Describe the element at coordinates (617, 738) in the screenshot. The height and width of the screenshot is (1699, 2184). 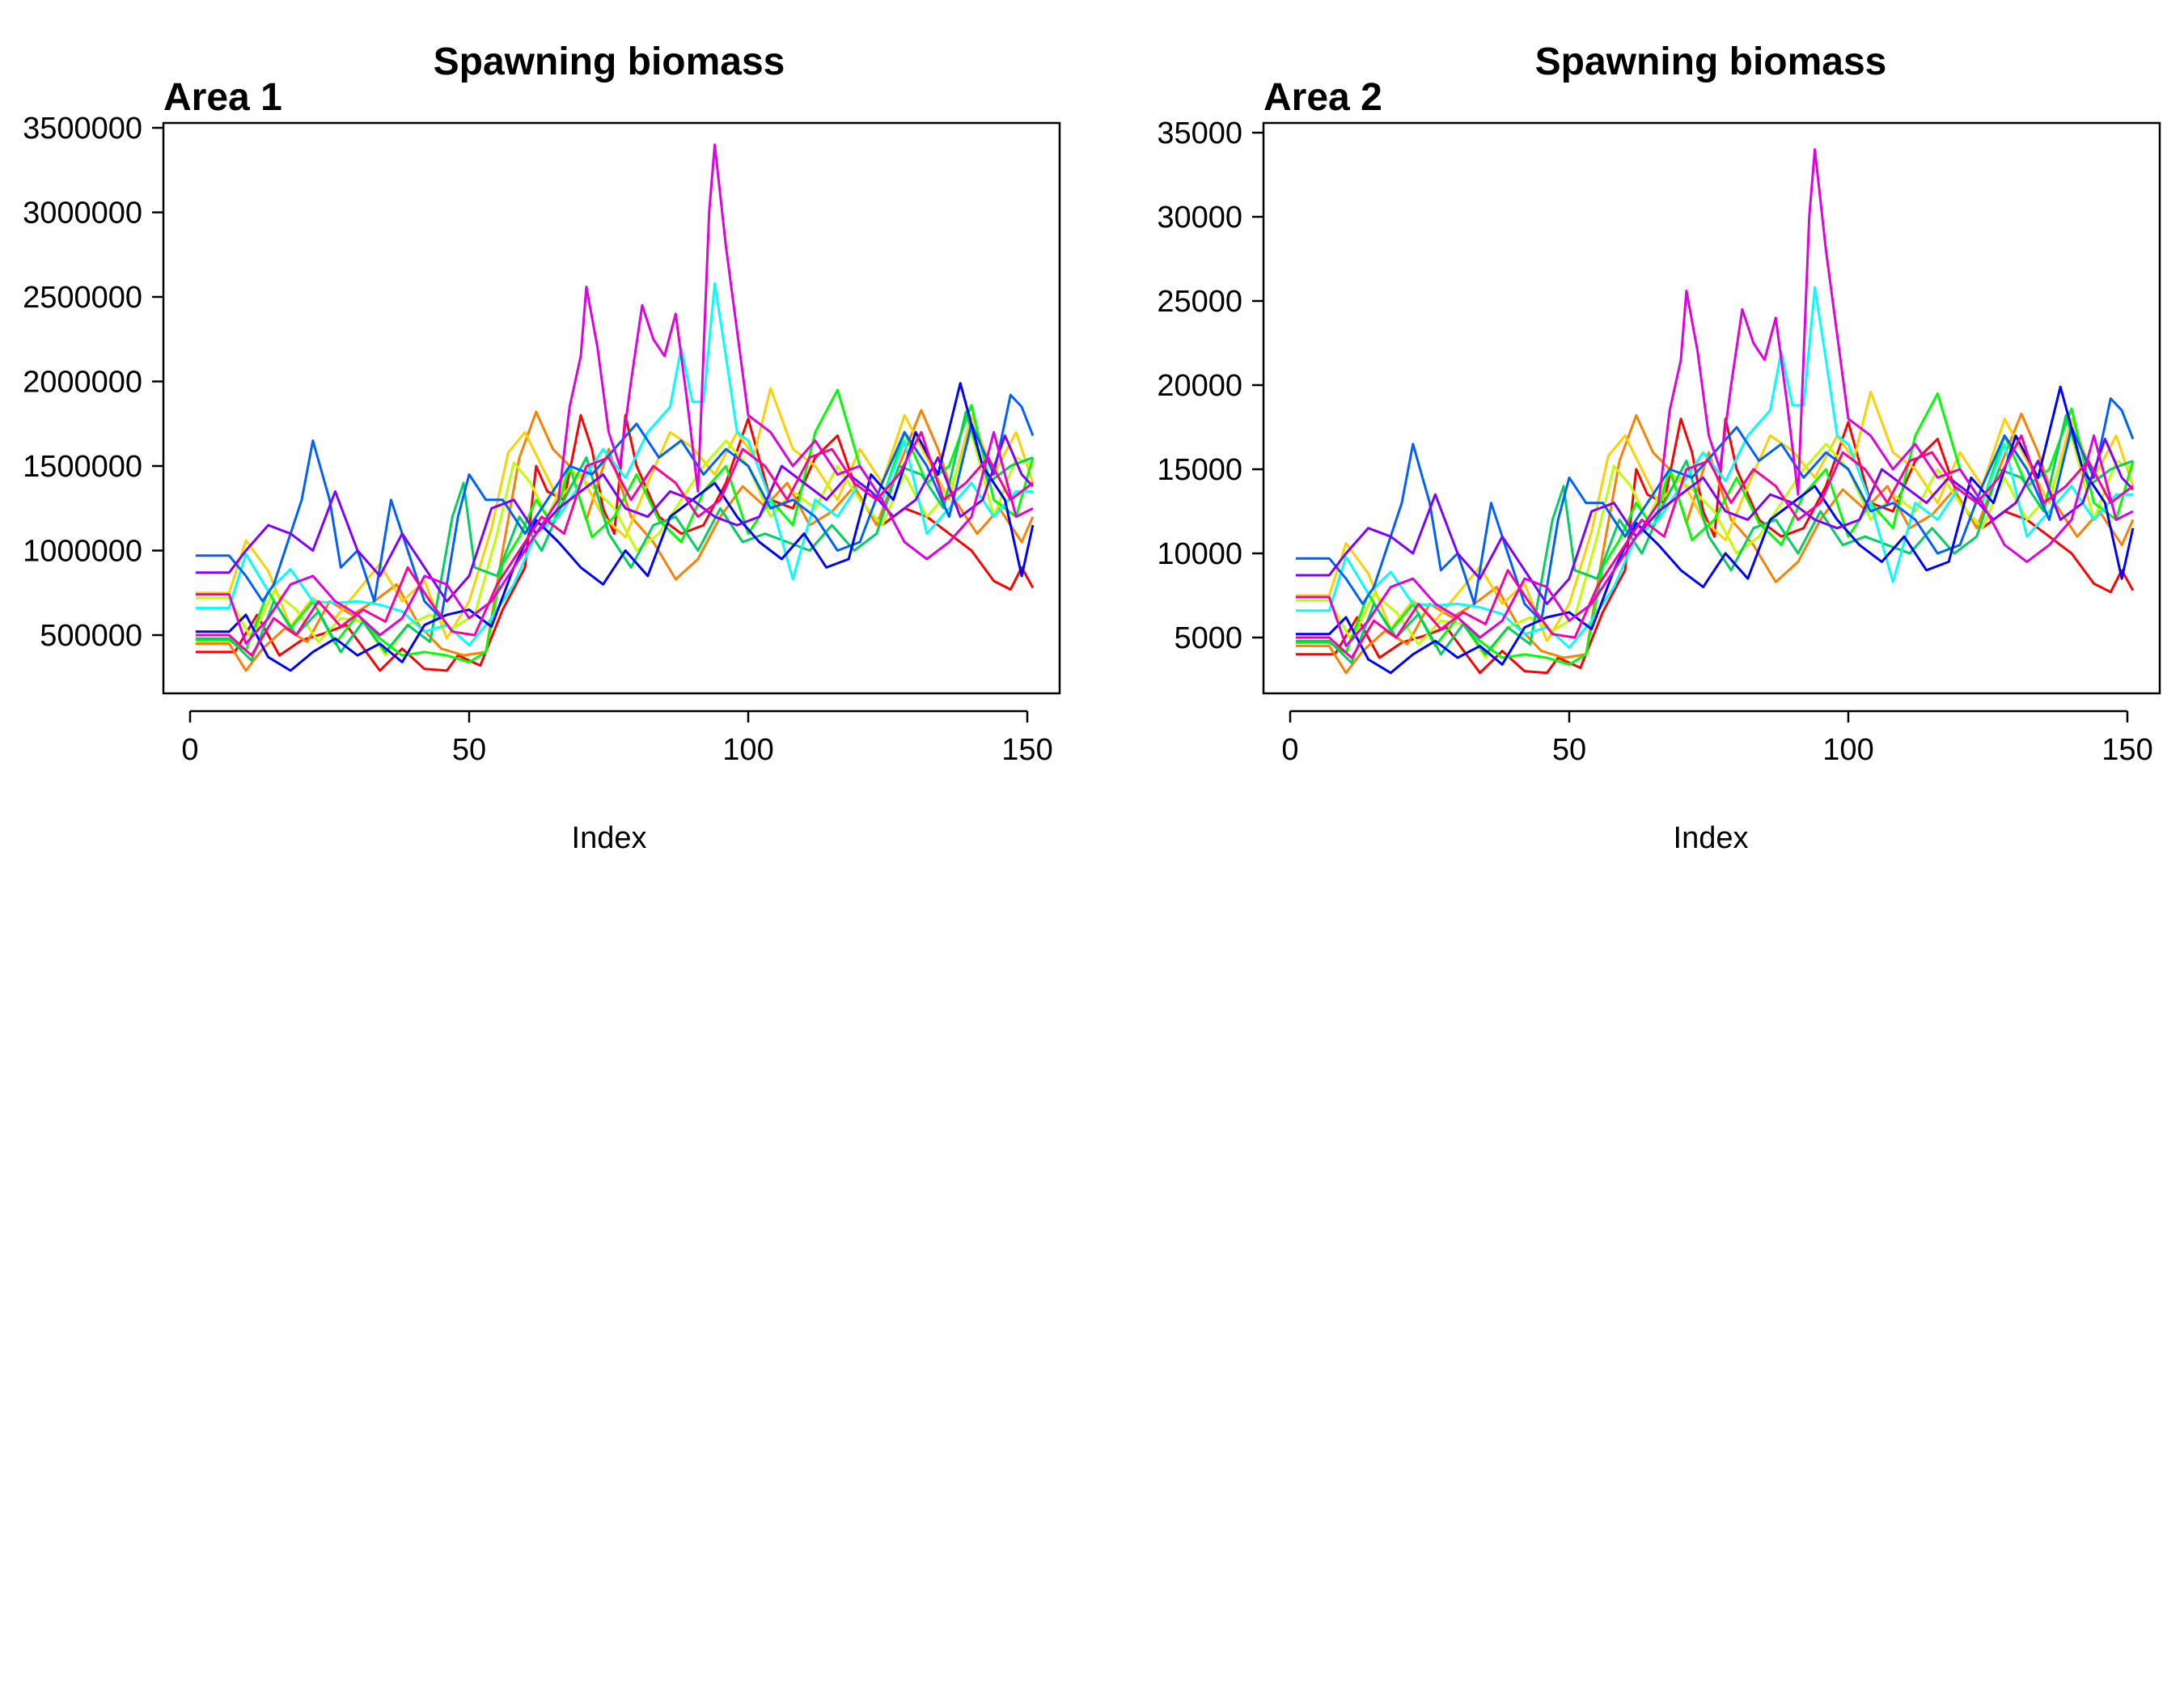
I see `x-axis-area-1: 0 50 100 150` at that location.